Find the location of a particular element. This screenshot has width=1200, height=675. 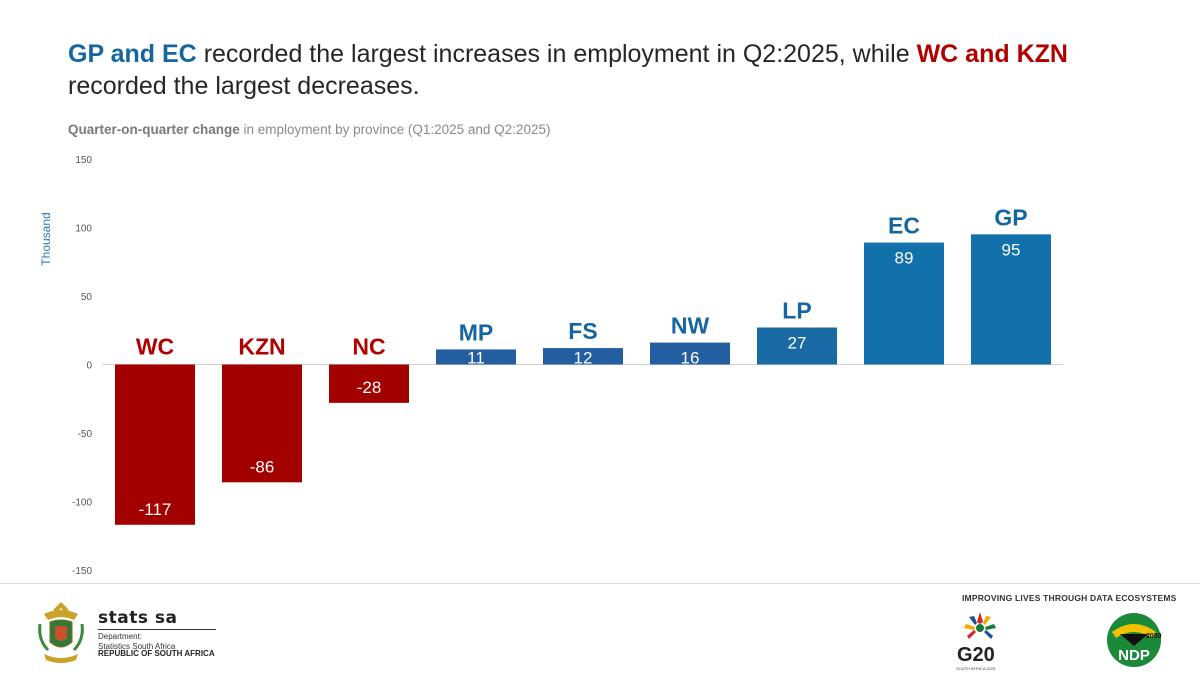

category-label-nc: NC is located at coordinates (368, 347).